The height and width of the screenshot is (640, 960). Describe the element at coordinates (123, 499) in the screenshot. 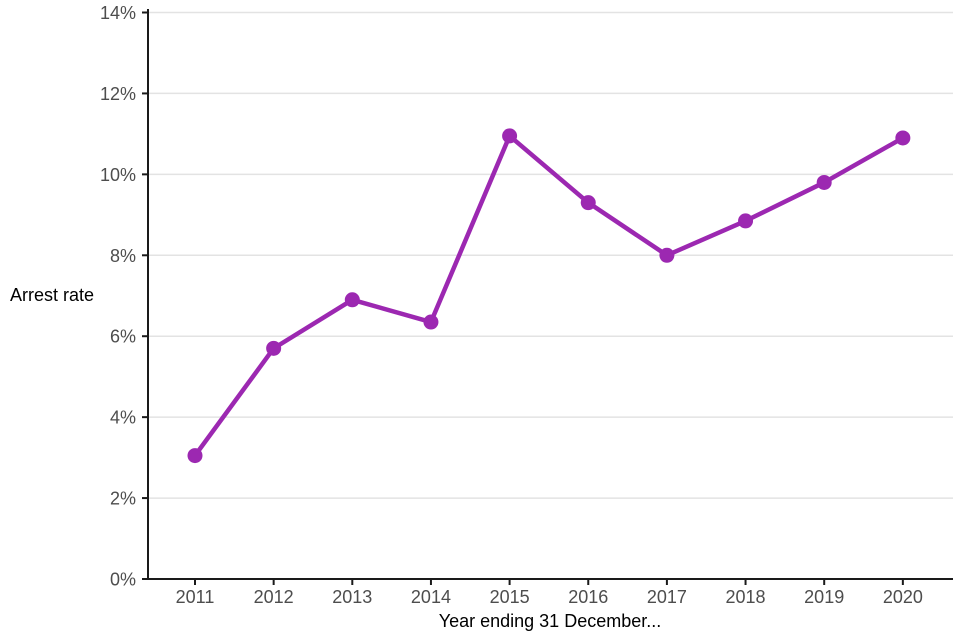

I see `y-tick-label: 2%` at that location.